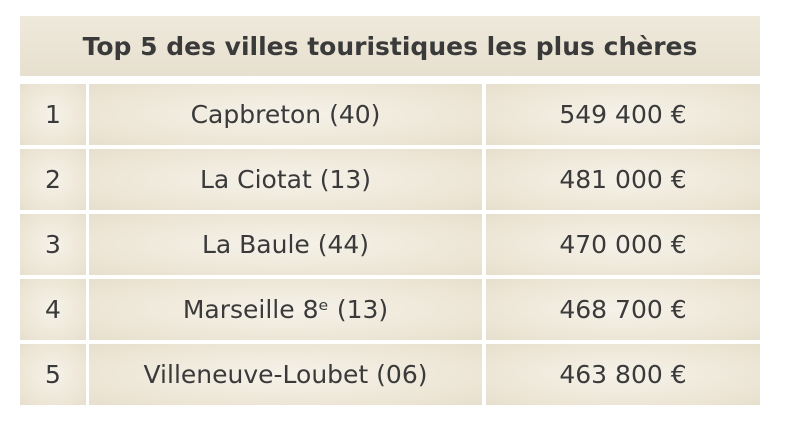 This screenshot has width=786, height=424. I want to click on price-cell: 463 800 €, so click(623, 374).